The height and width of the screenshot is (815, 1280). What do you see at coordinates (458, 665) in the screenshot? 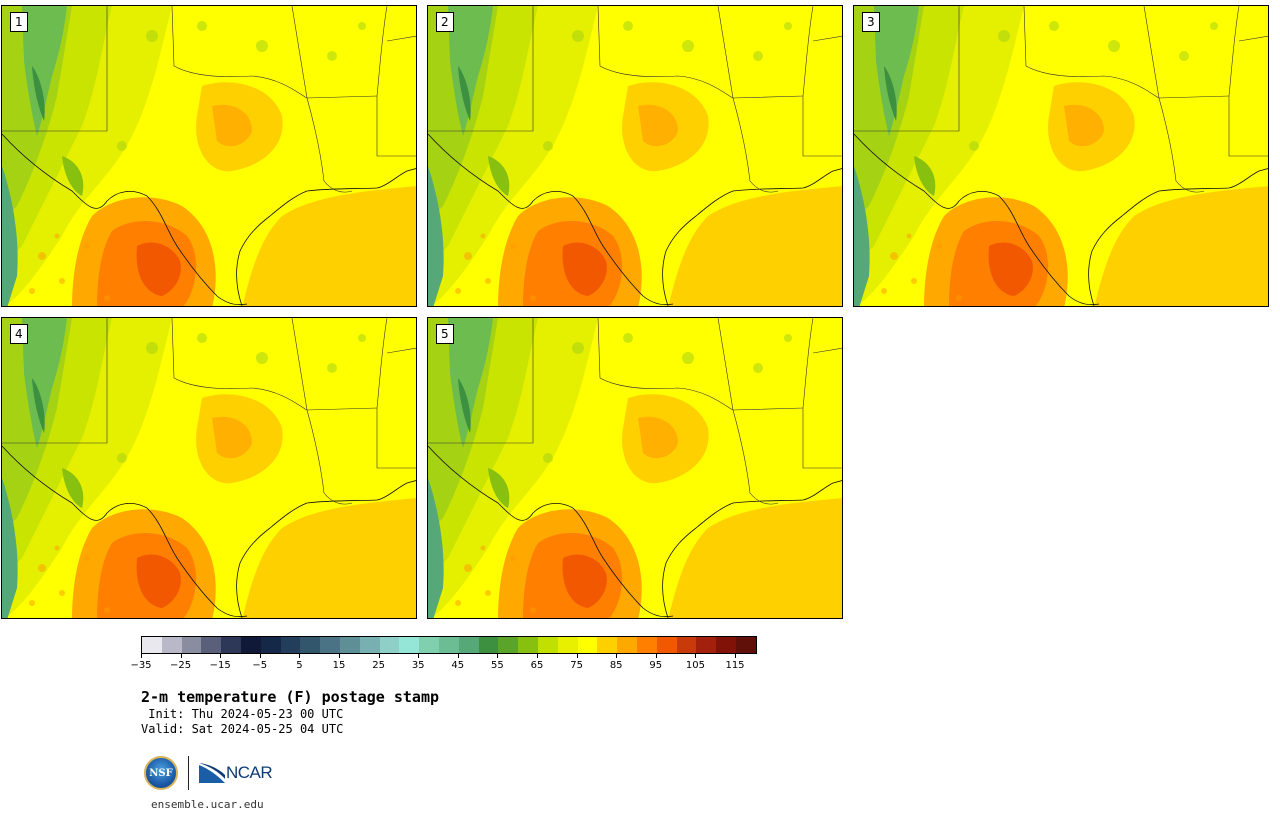
I see `colorbar-tick-label: 45` at bounding box center [458, 665].